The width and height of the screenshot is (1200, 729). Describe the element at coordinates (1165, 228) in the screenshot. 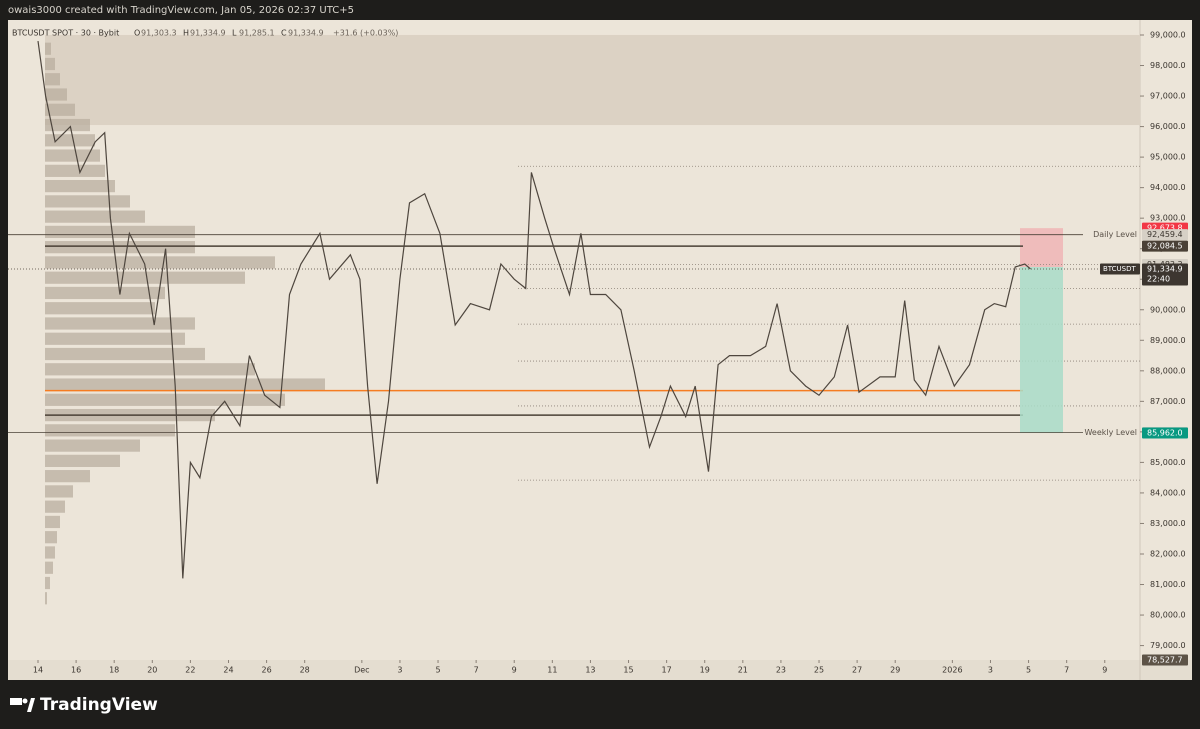

I see `price-tag-label: 92,673.8` at that location.